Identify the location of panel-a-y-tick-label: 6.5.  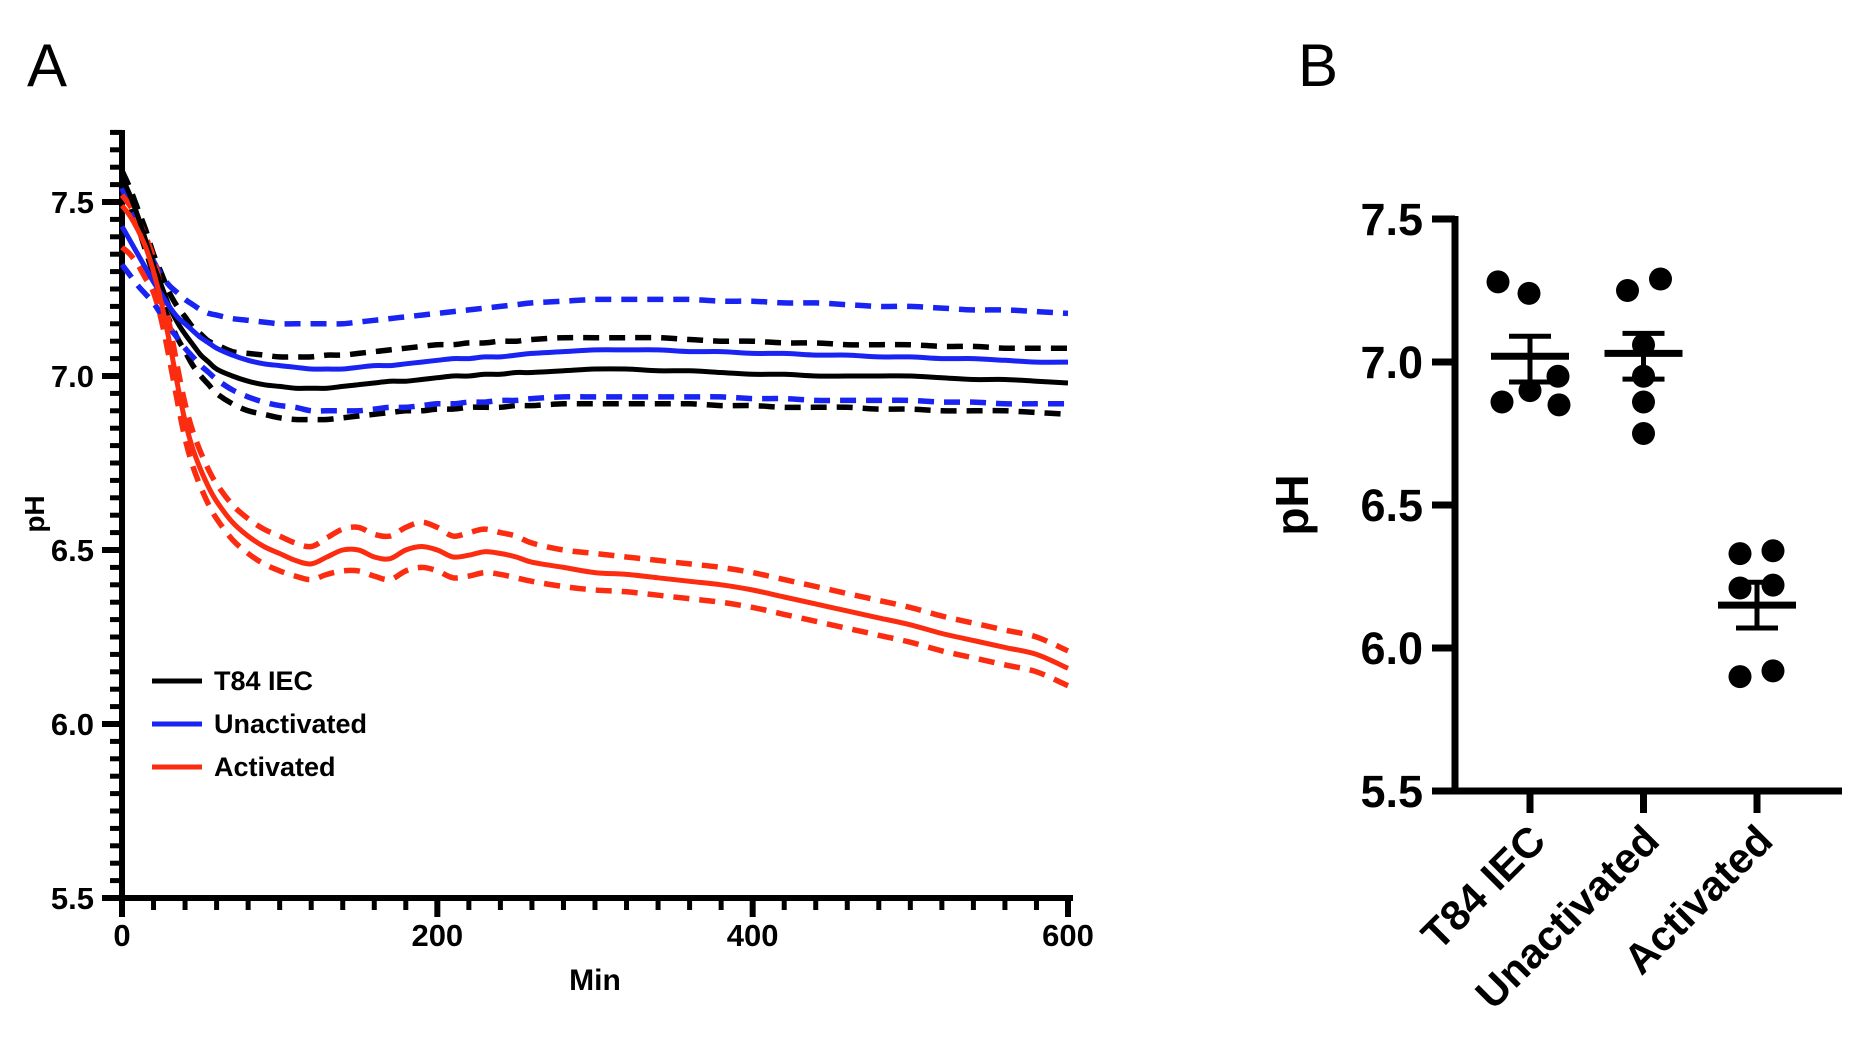
(72, 550).